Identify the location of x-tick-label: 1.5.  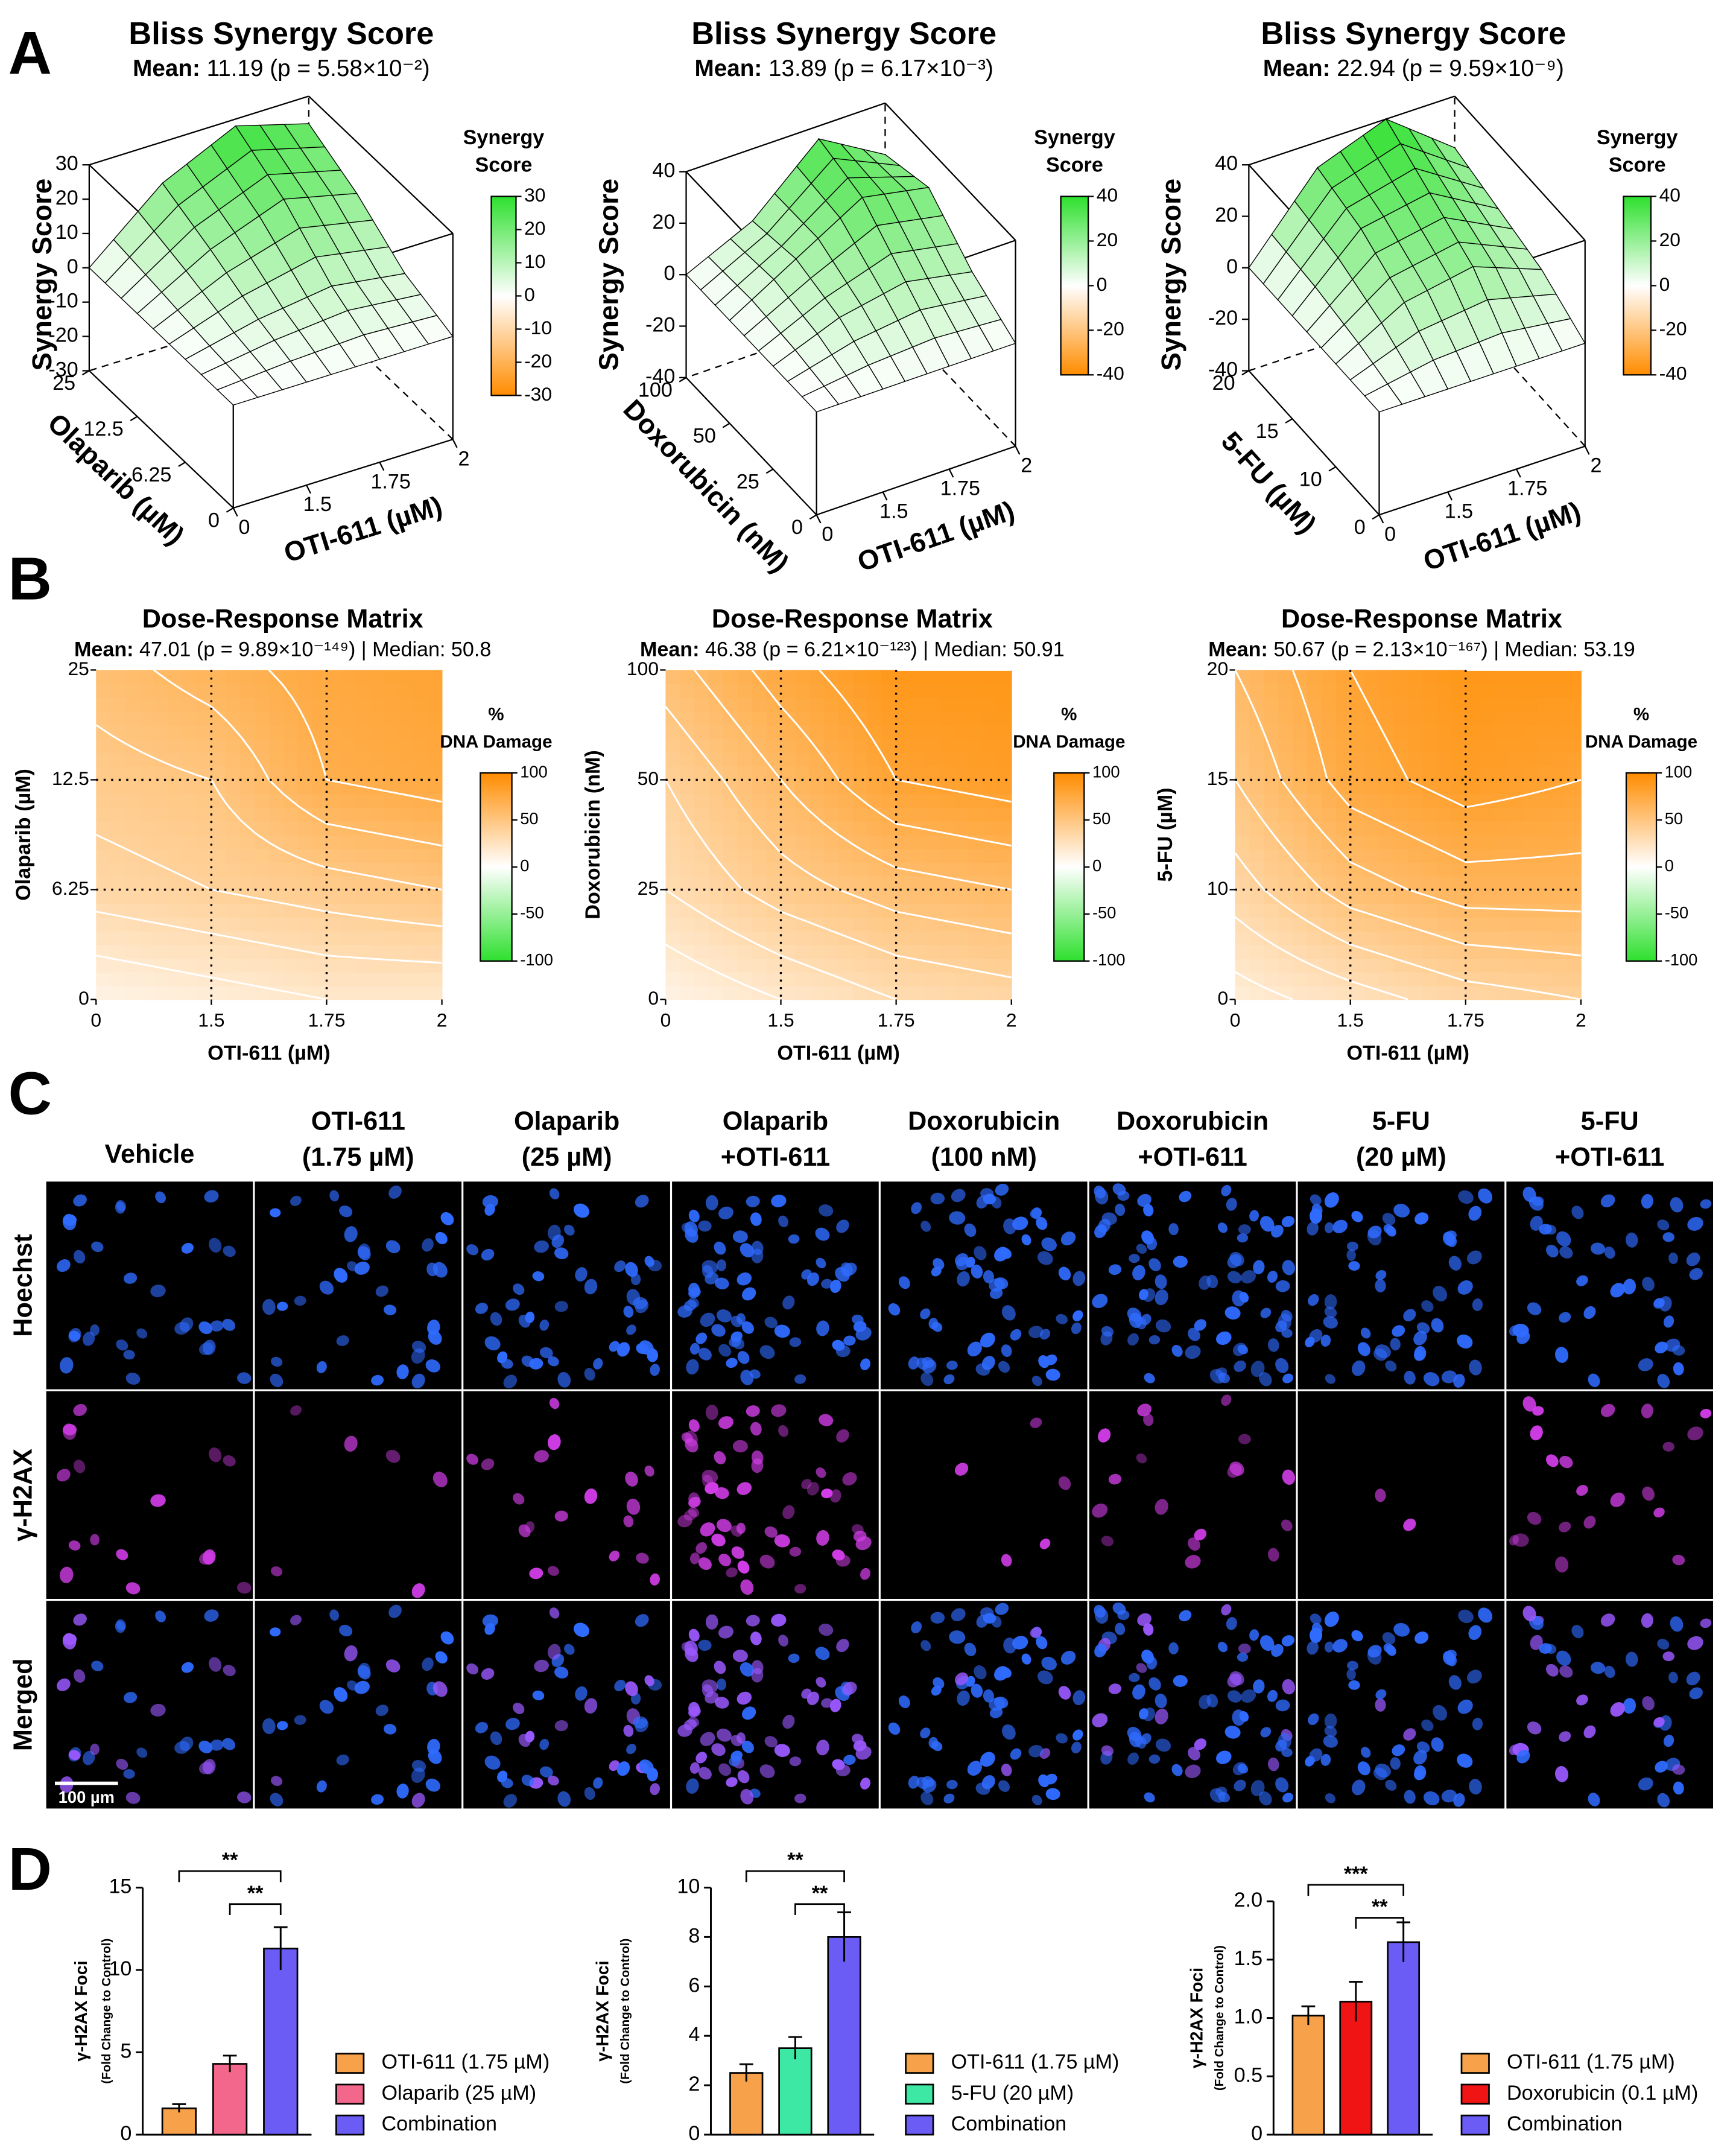
(1459, 511).